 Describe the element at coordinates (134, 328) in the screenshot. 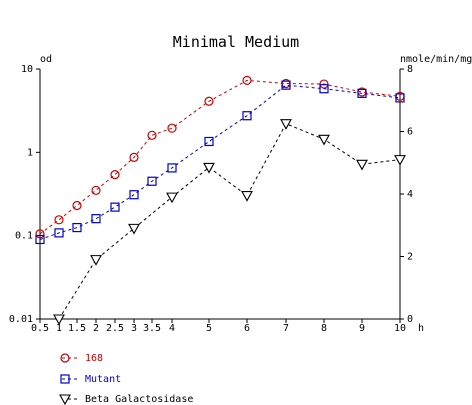

I see `x-tick-label: 3` at that location.